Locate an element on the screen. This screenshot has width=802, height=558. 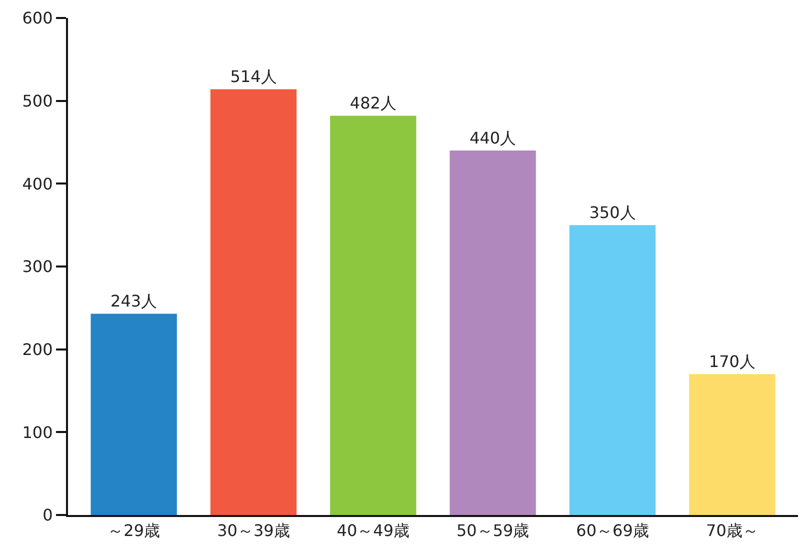
x-tick-label: 60～69歳 is located at coordinates (612, 530).